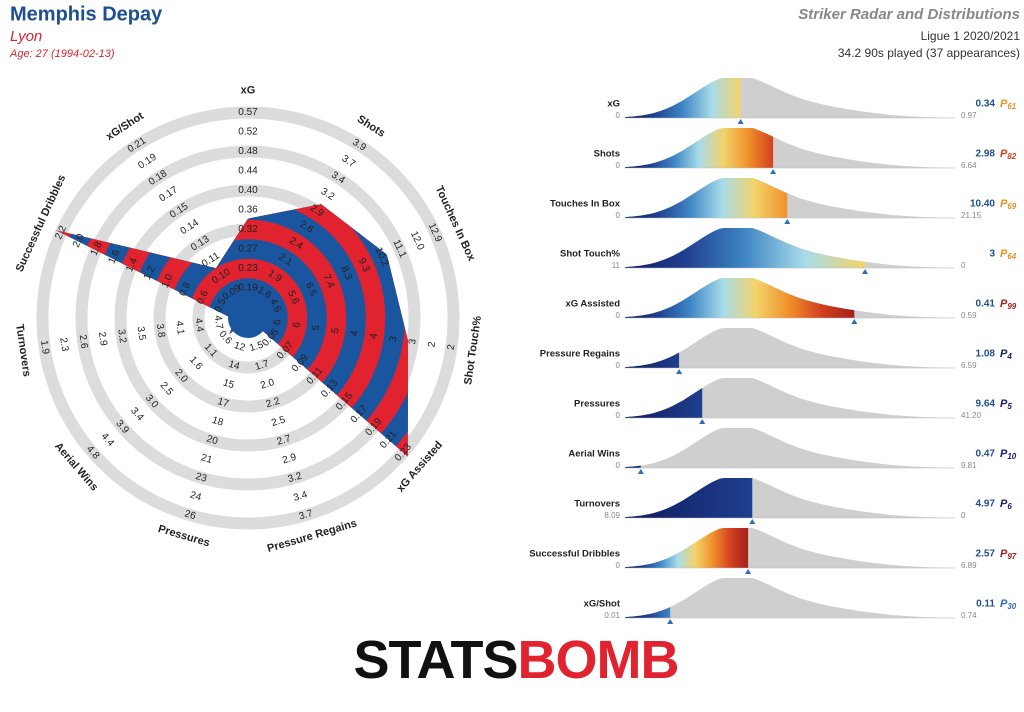 The image size is (1024, 712). What do you see at coordinates (1008, 554) in the screenshot?
I see `percentile: P97` at bounding box center [1008, 554].